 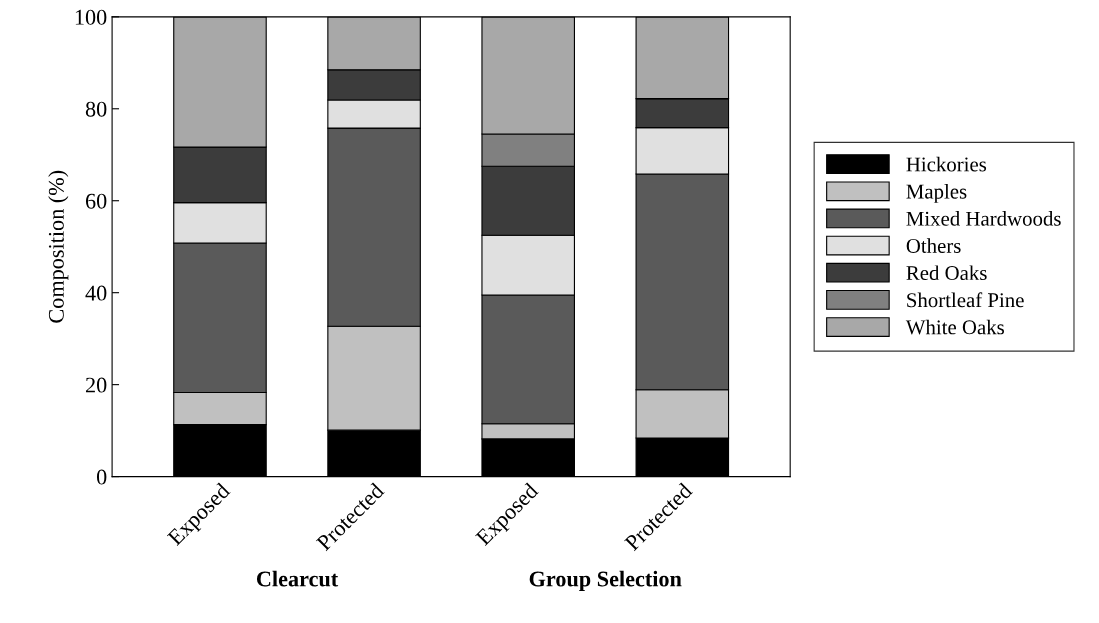 I want to click on y-tick-label: 60, so click(x=96, y=201).